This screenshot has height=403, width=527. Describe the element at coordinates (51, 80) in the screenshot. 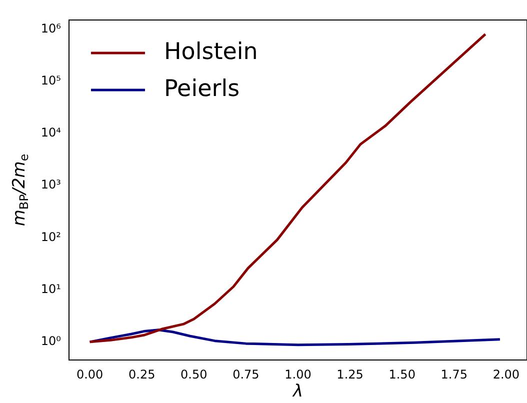

I see `y-tick-label: 10⁵` at that location.